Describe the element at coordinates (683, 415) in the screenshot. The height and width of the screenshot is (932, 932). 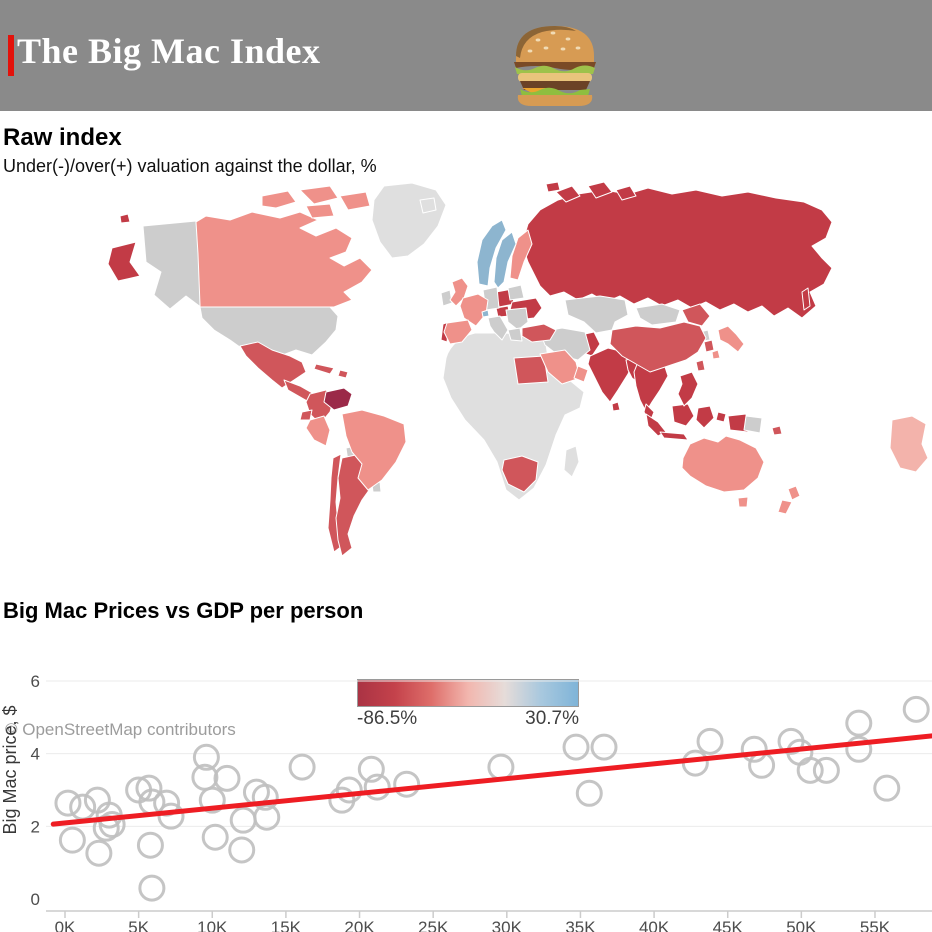
I see `island-borneo` at that location.